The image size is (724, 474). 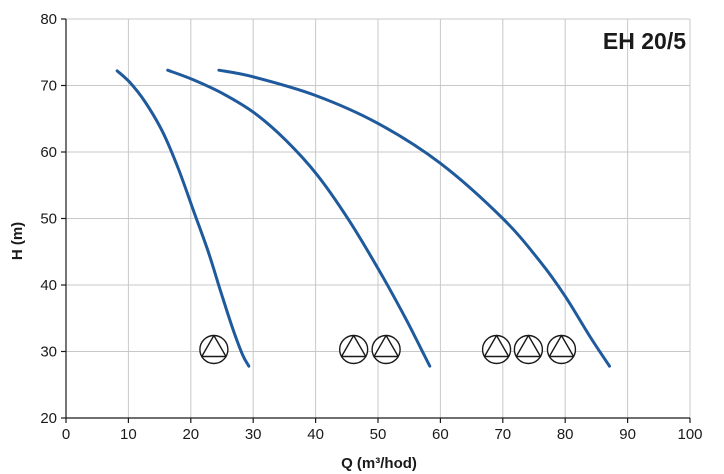 I want to click on x-tick-label: 30, so click(x=253, y=434).